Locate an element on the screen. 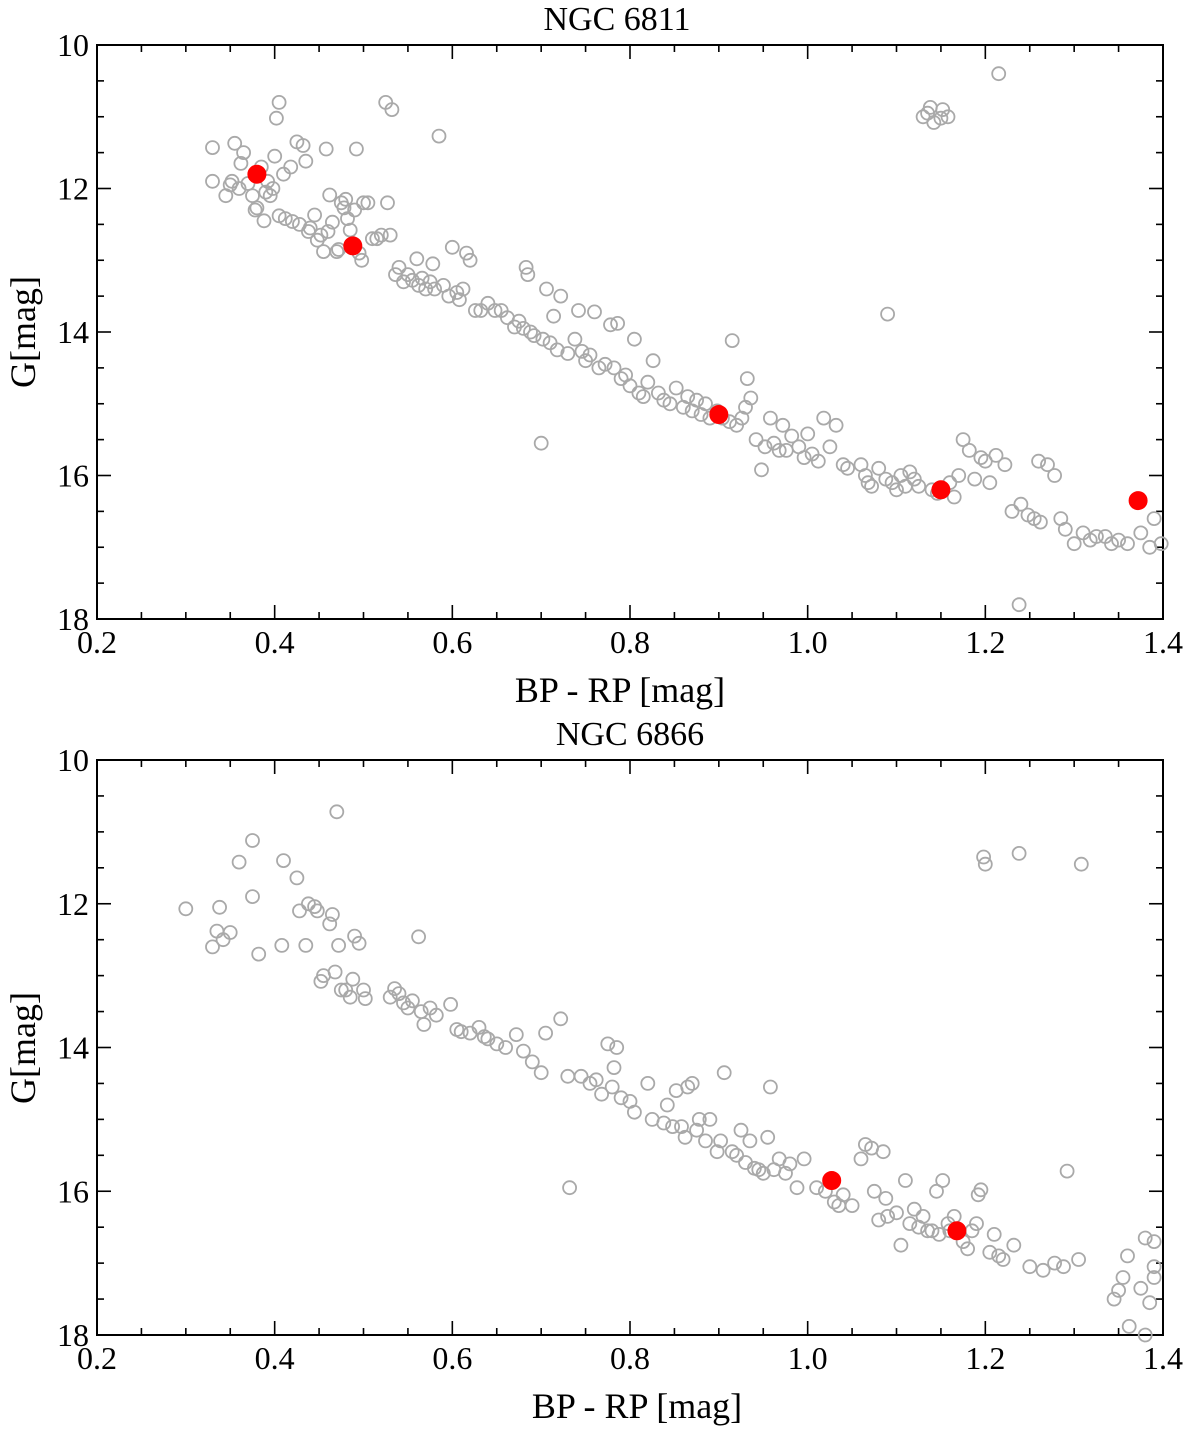 Image resolution: width=1200 pixels, height=1435 pixels. y-tick-label: 12 is located at coordinates (73, 189).